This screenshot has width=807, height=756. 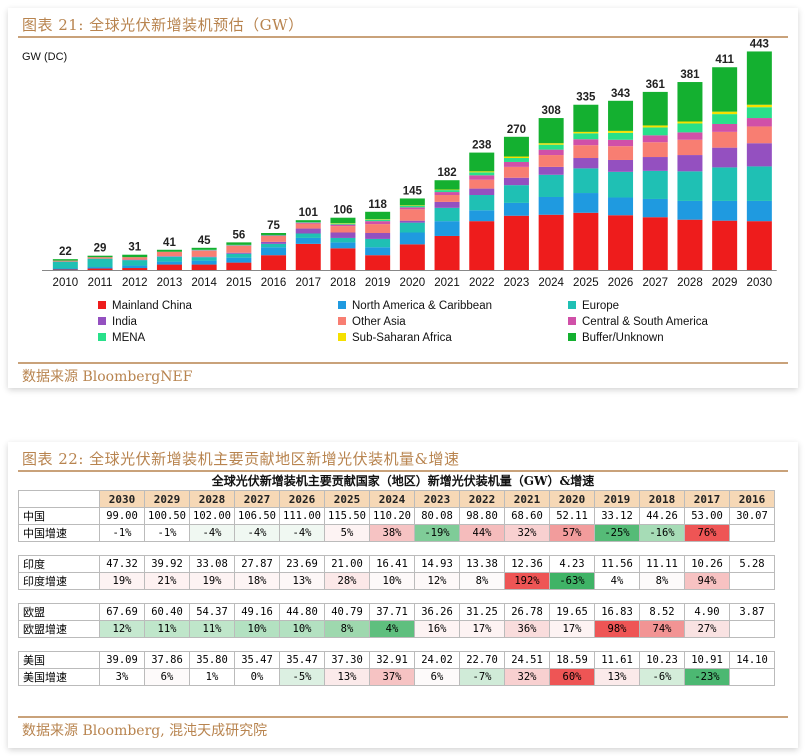 What do you see at coordinates (572, 516) in the screenshot?
I see `value-cell: 52.11` at bounding box center [572, 516].